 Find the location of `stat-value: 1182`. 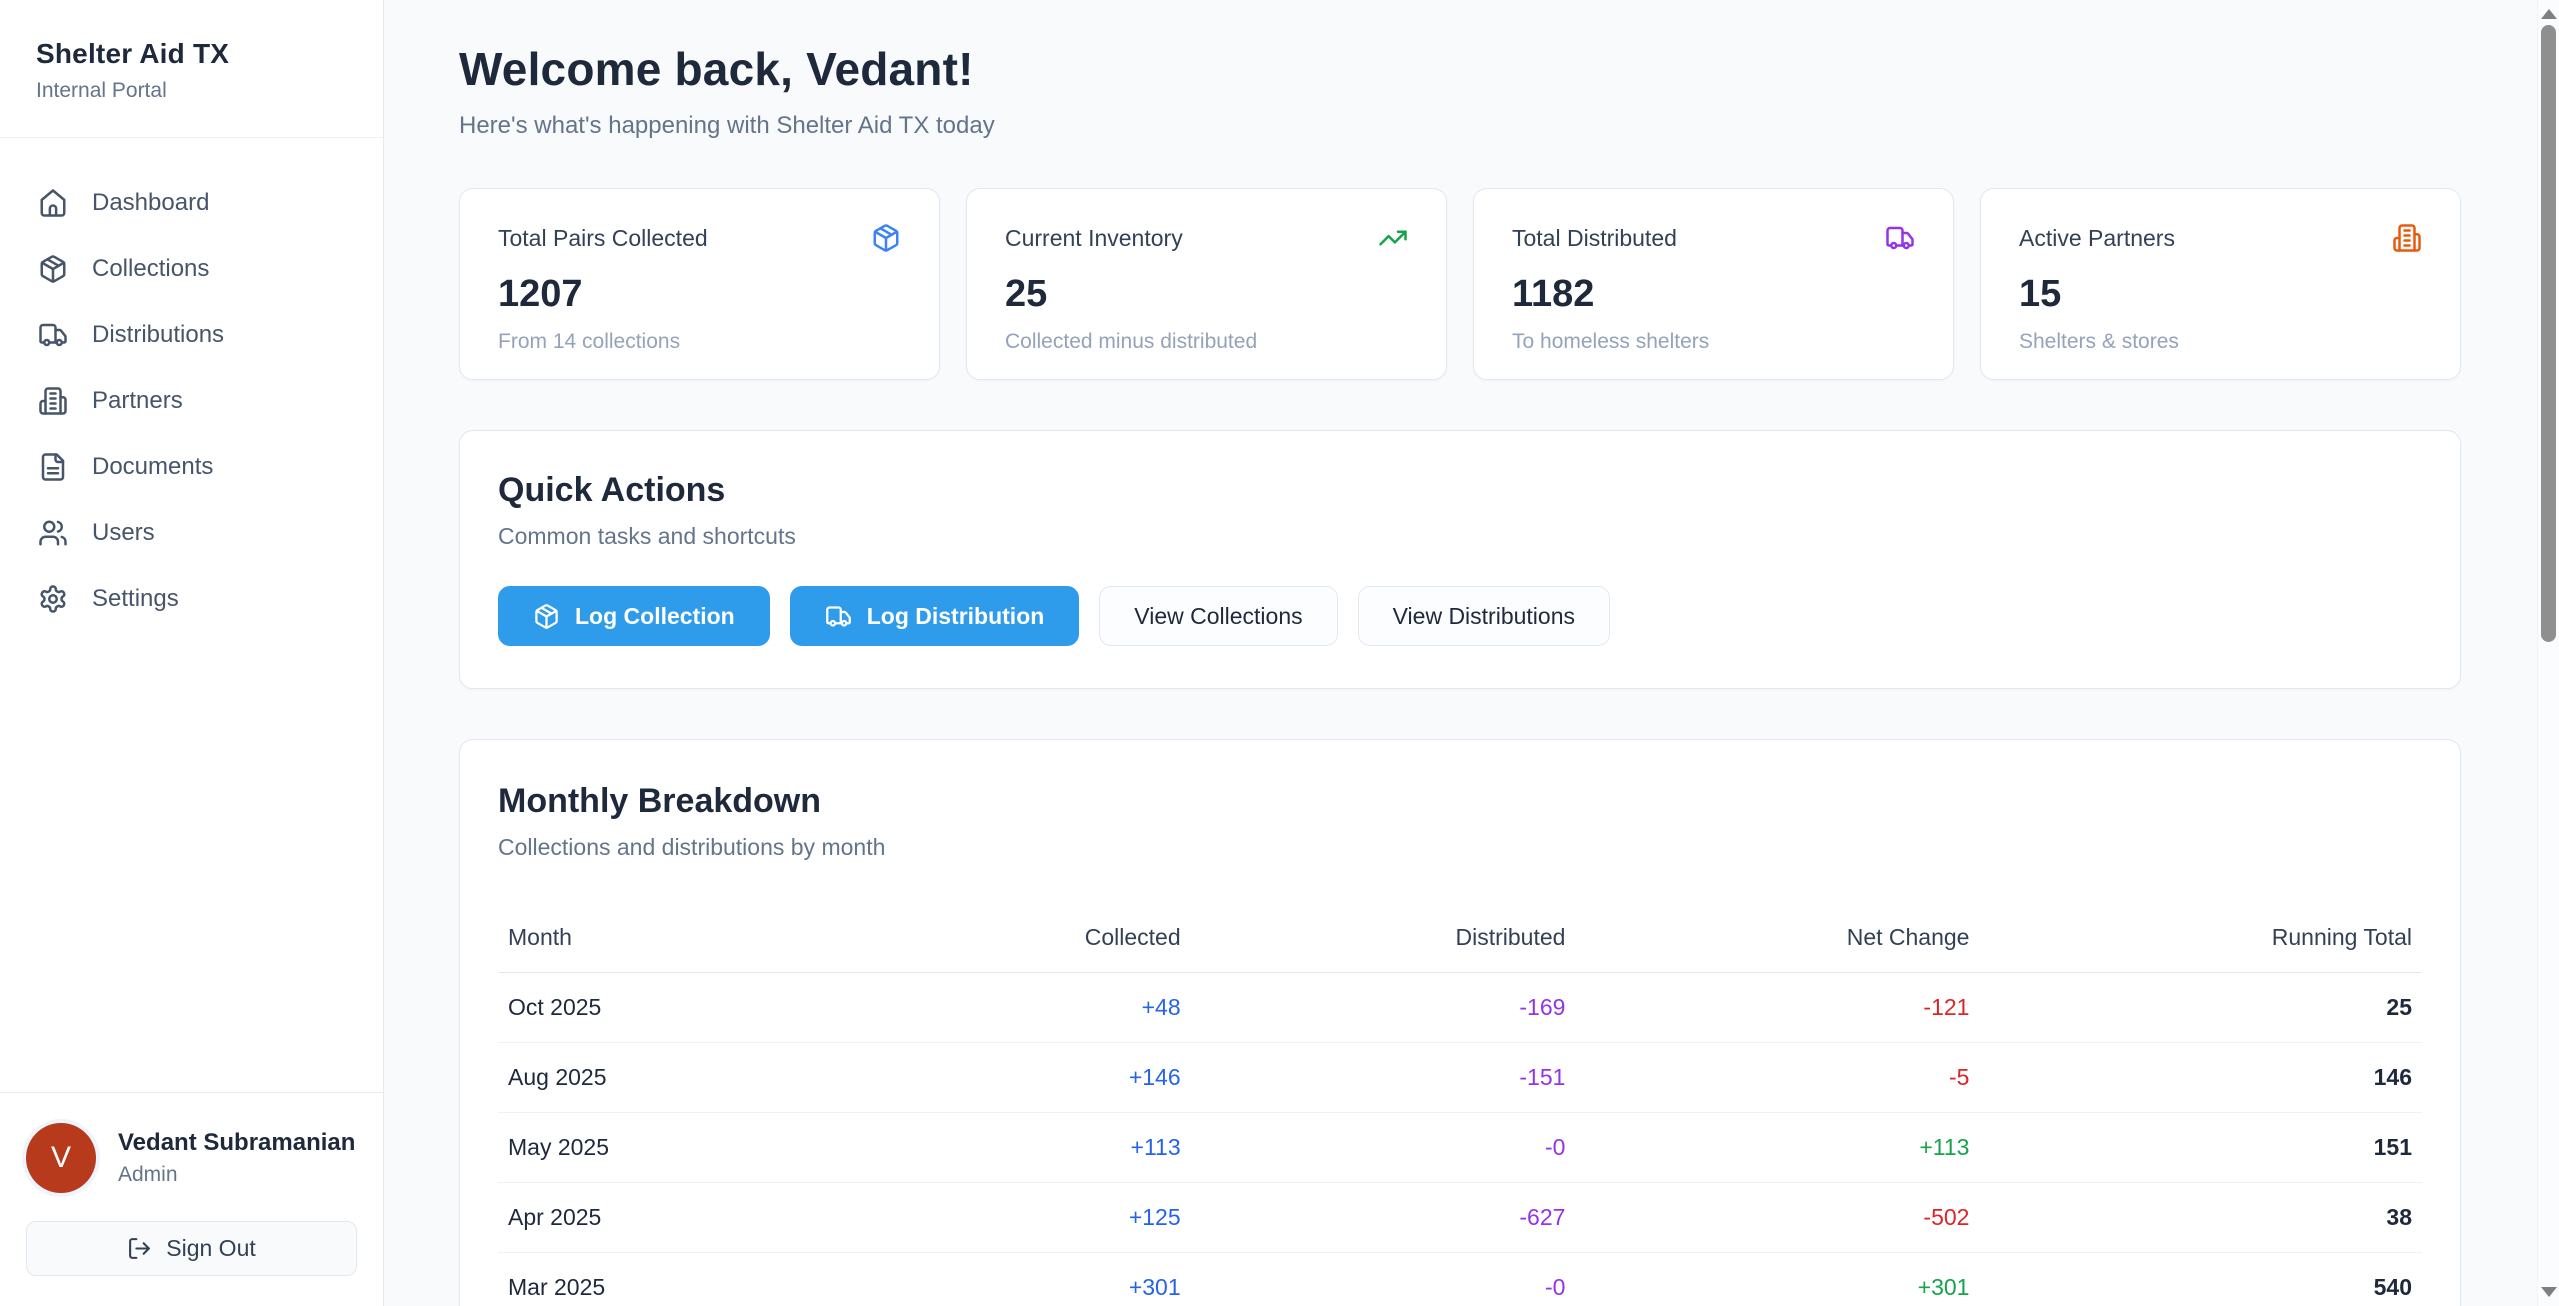

stat-value: 1182 is located at coordinates (1553, 294).